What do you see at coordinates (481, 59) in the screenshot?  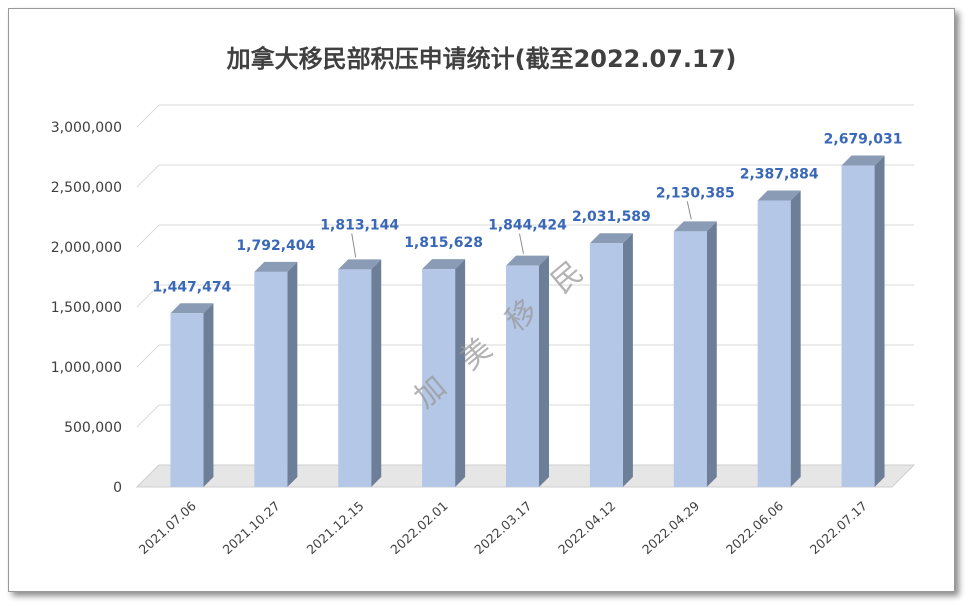 I see `chart-title: 加拿大移民部积压申请统计(截至2022.07.17)` at bounding box center [481, 59].